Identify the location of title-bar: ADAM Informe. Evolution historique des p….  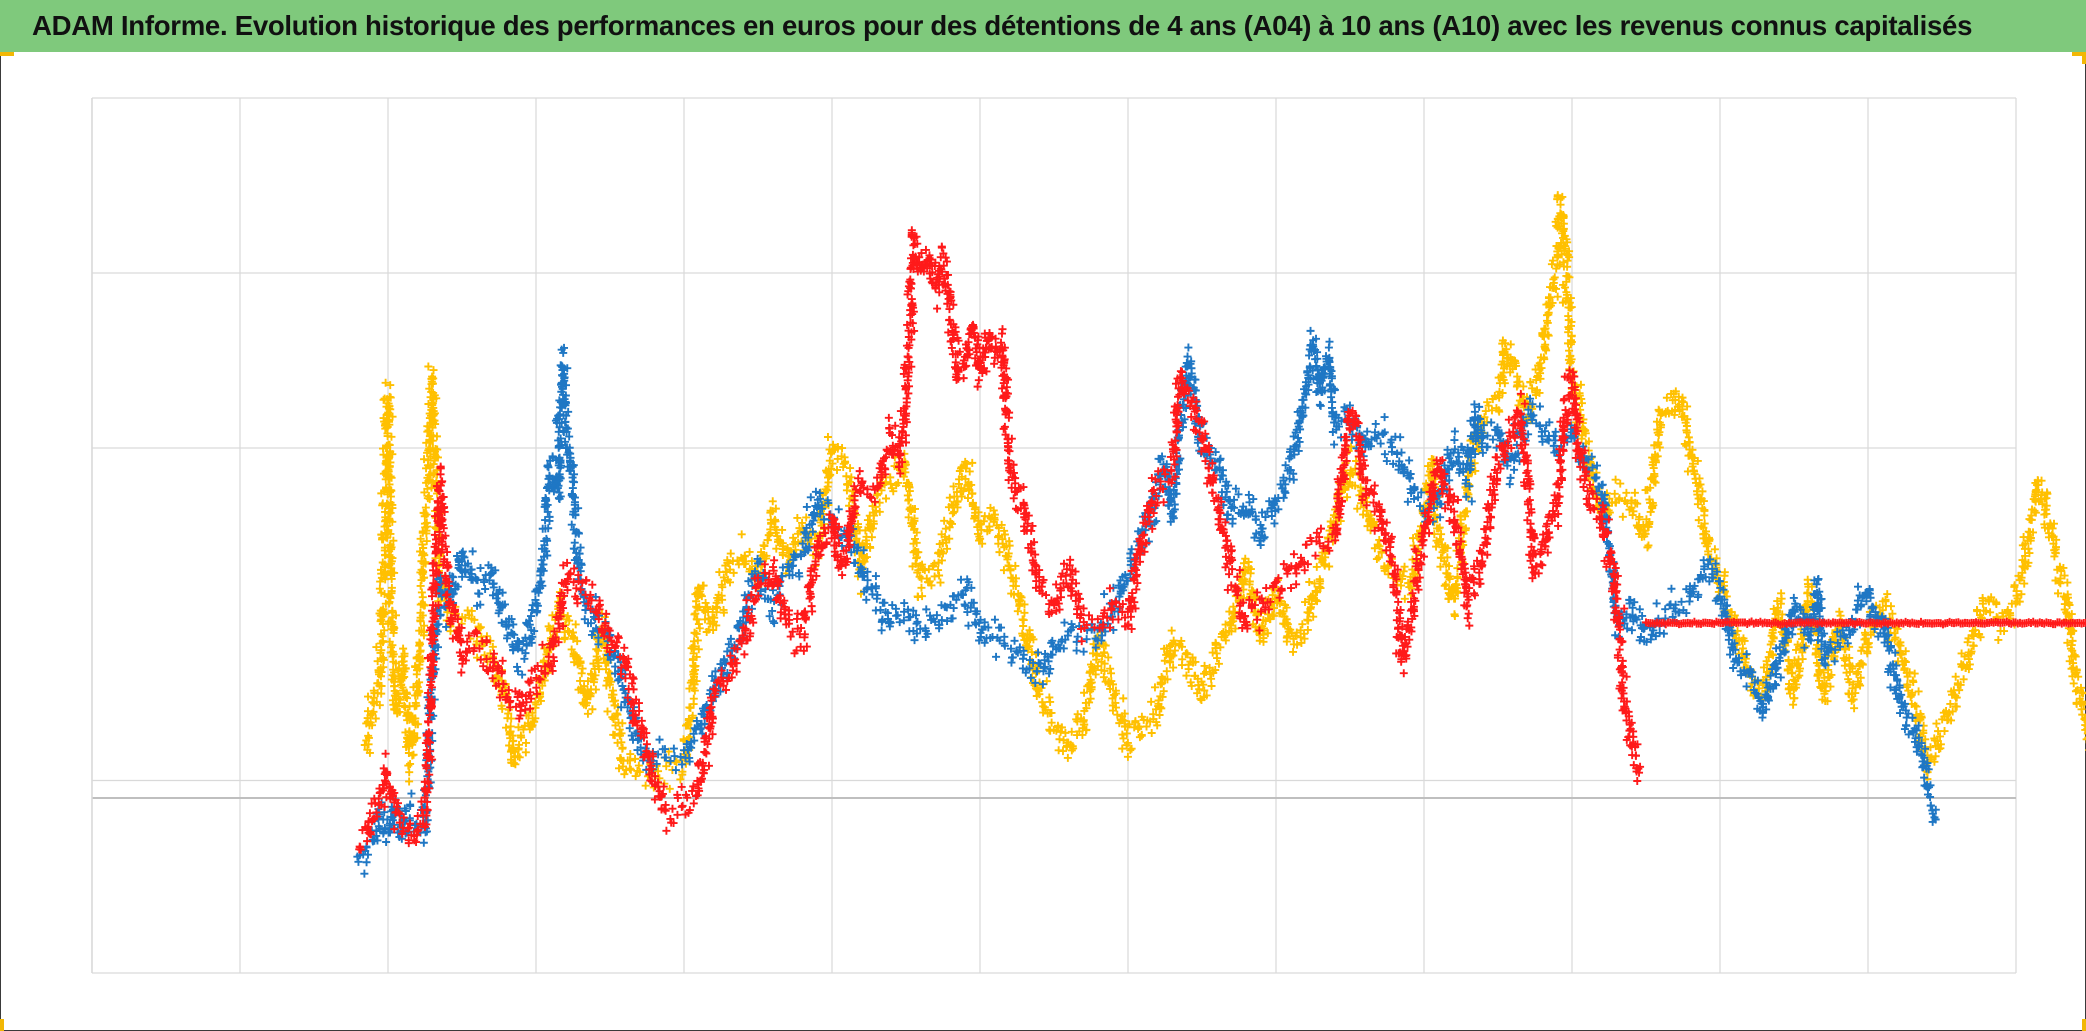
(1043, 26).